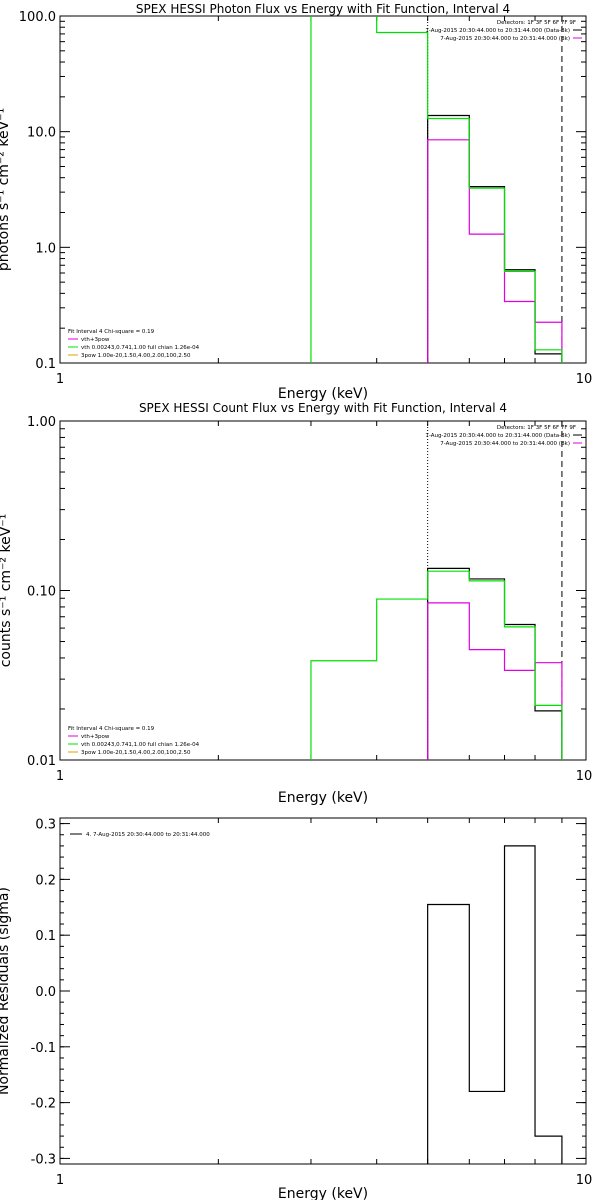 Image resolution: width=600 pixels, height=1200 pixels. Describe the element at coordinates (41, 592) in the screenshot. I see `y-tick-label: 0.10` at that location.